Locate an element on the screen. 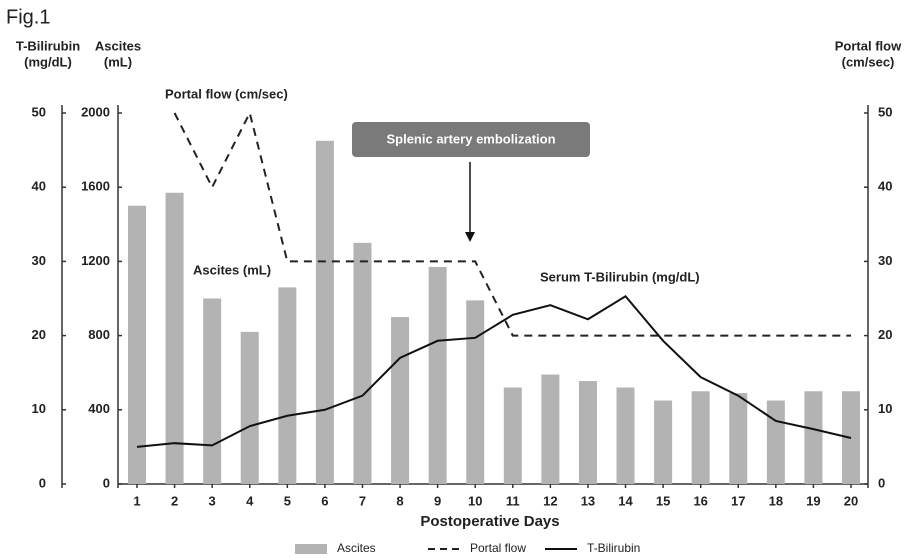  y3-tick-label: 40 is located at coordinates (39, 186).